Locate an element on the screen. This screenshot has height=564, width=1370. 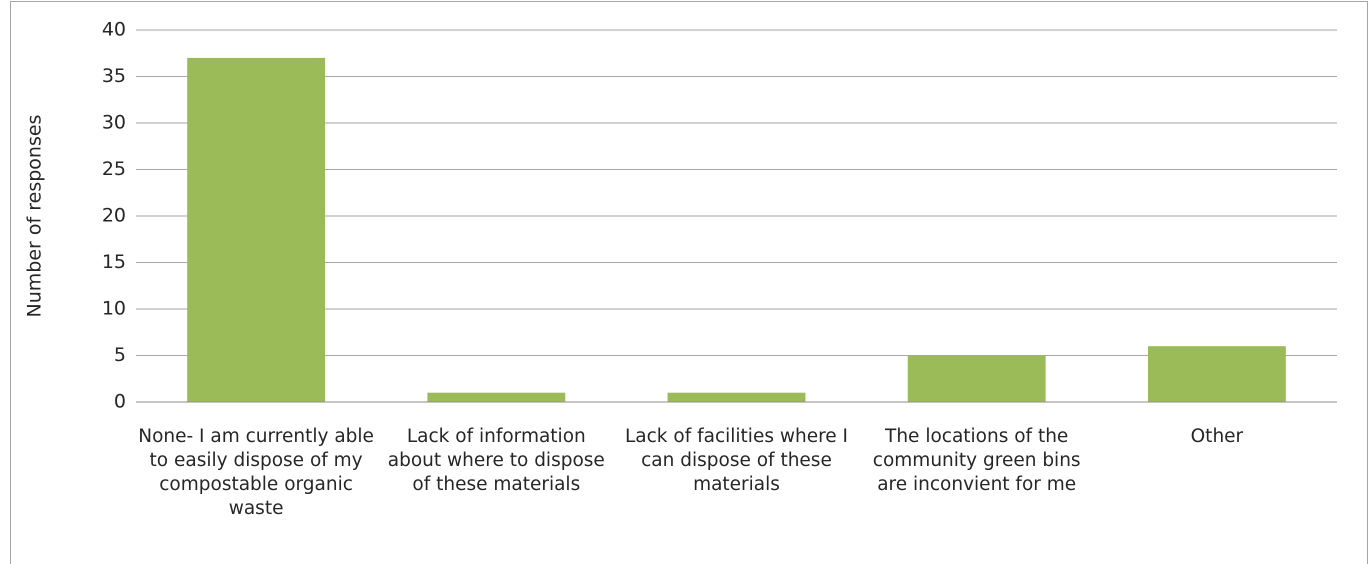
x-tick-label: Other is located at coordinates (1217, 436).